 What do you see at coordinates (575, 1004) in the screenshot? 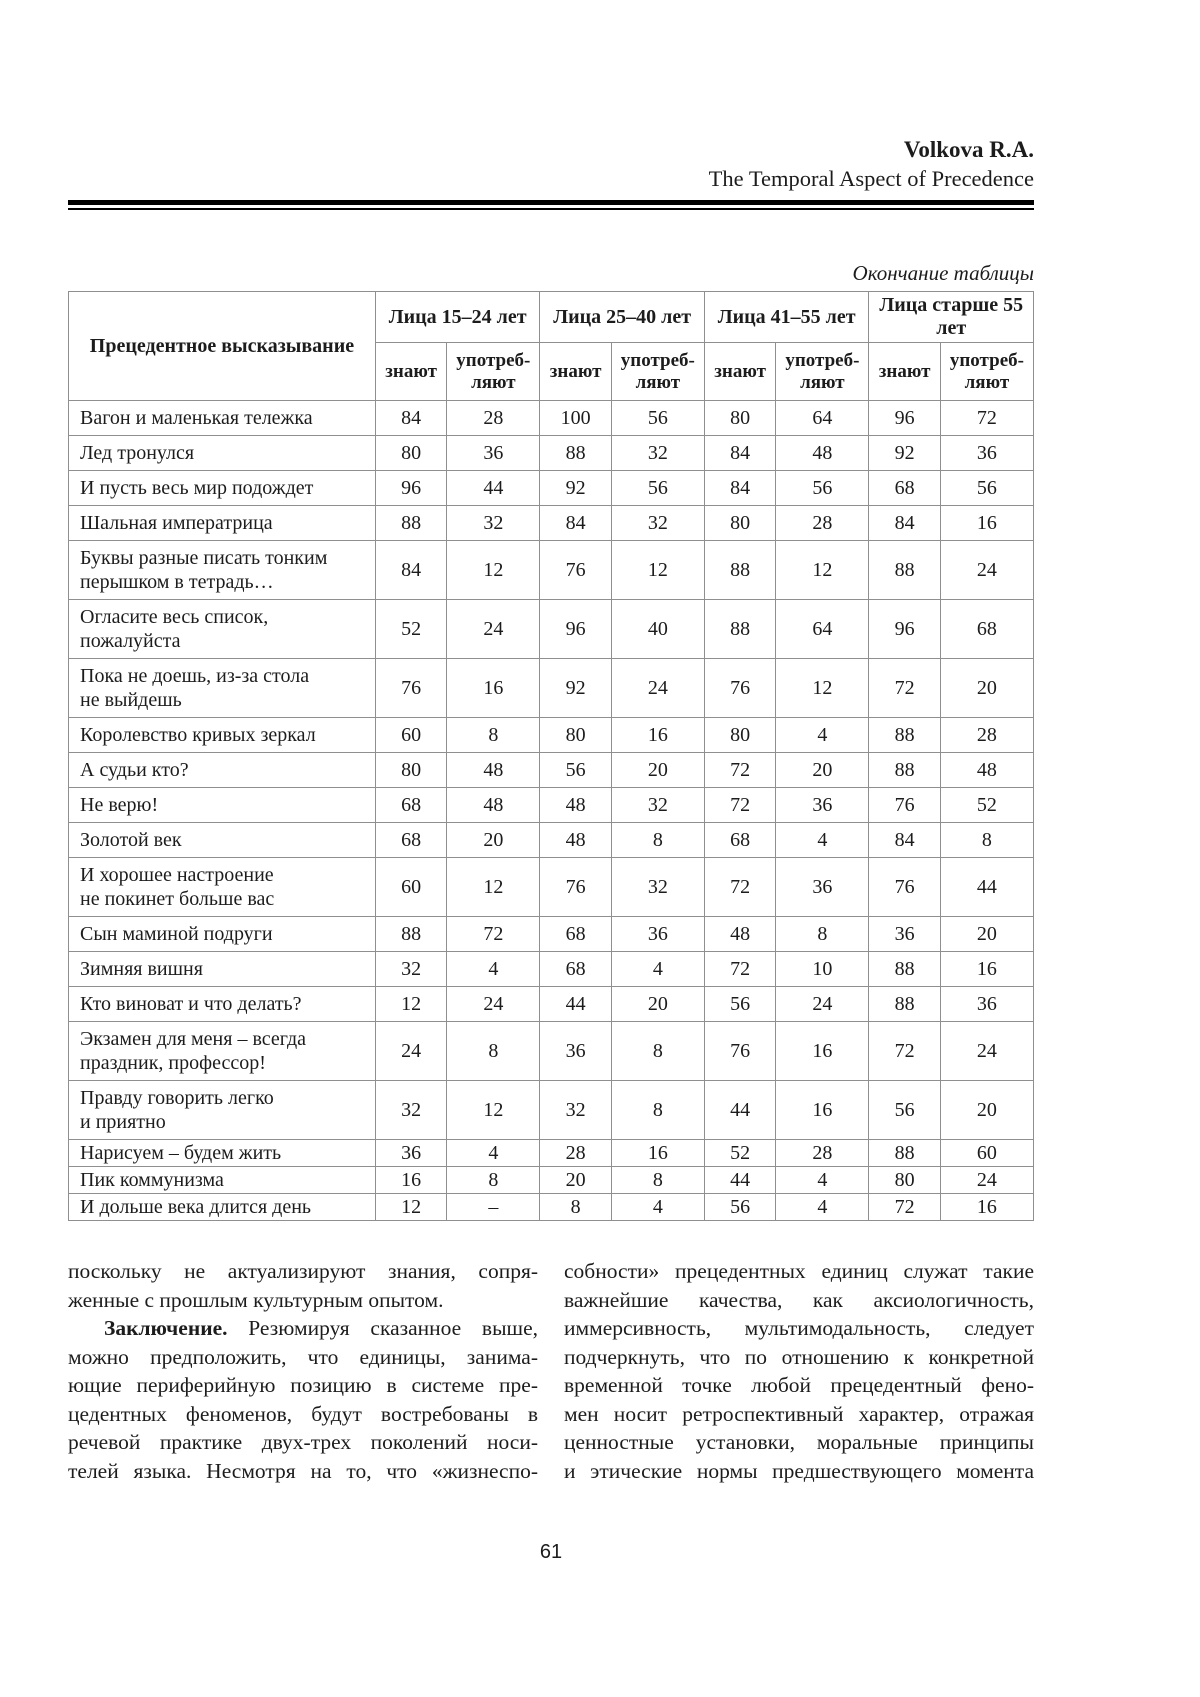
I see `value-cell: 44` at bounding box center [575, 1004].